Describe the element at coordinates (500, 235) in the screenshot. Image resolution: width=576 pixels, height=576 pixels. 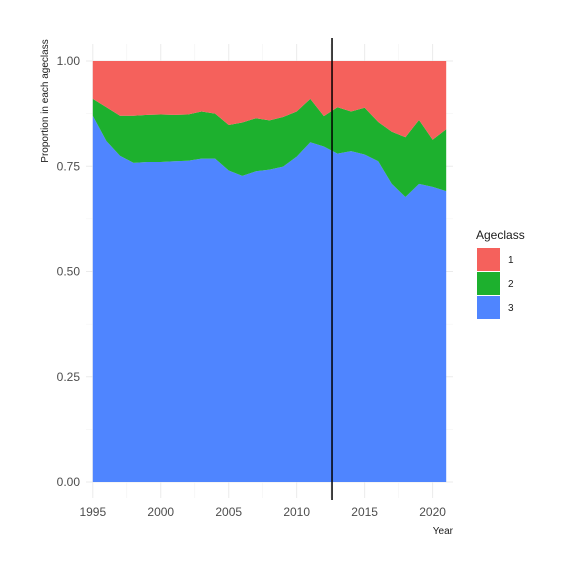
I see `legend-title: Ageclass` at that location.